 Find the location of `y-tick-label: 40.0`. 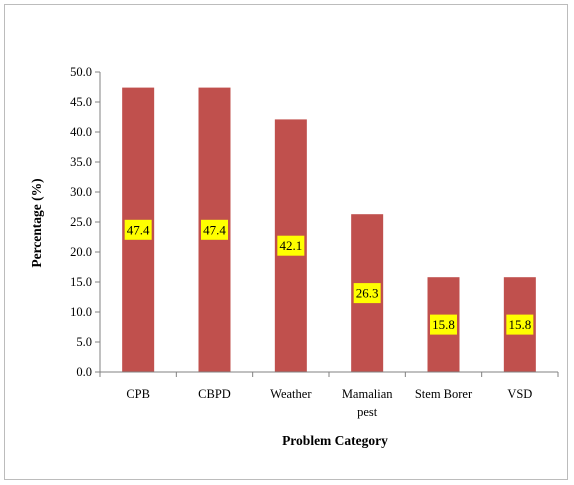

y-tick-label: 40.0 is located at coordinates (81, 132).